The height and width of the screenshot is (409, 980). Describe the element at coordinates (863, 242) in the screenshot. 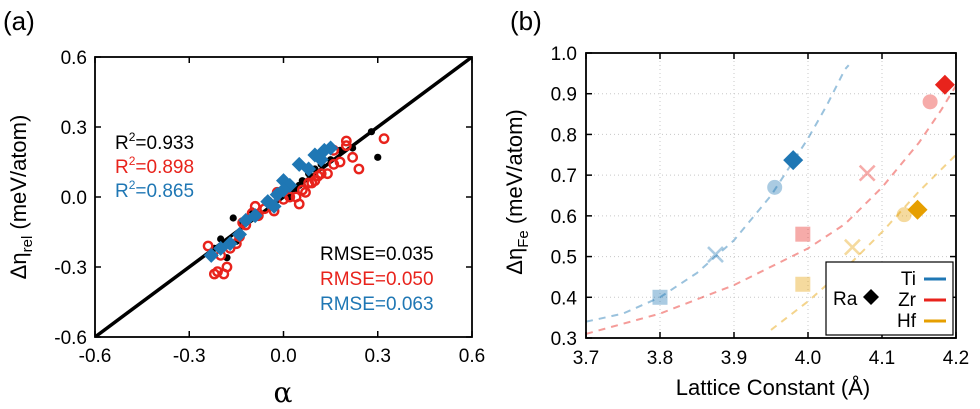

I see `fit-curve` at that location.